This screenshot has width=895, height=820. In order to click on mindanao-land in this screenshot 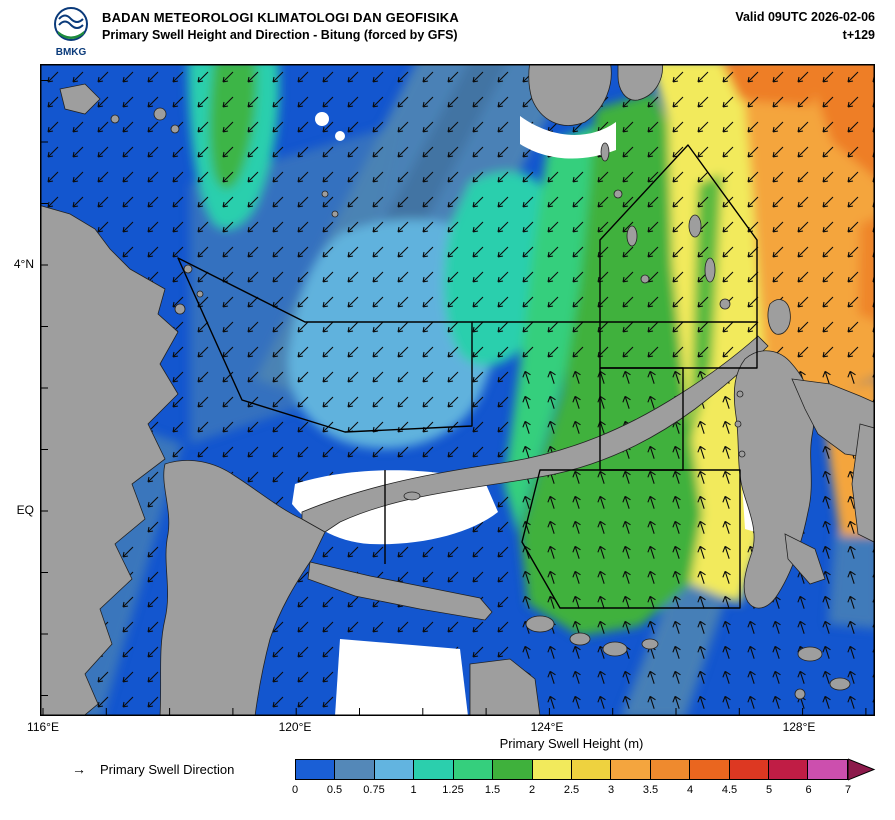, I will do `click(570, 95)`.